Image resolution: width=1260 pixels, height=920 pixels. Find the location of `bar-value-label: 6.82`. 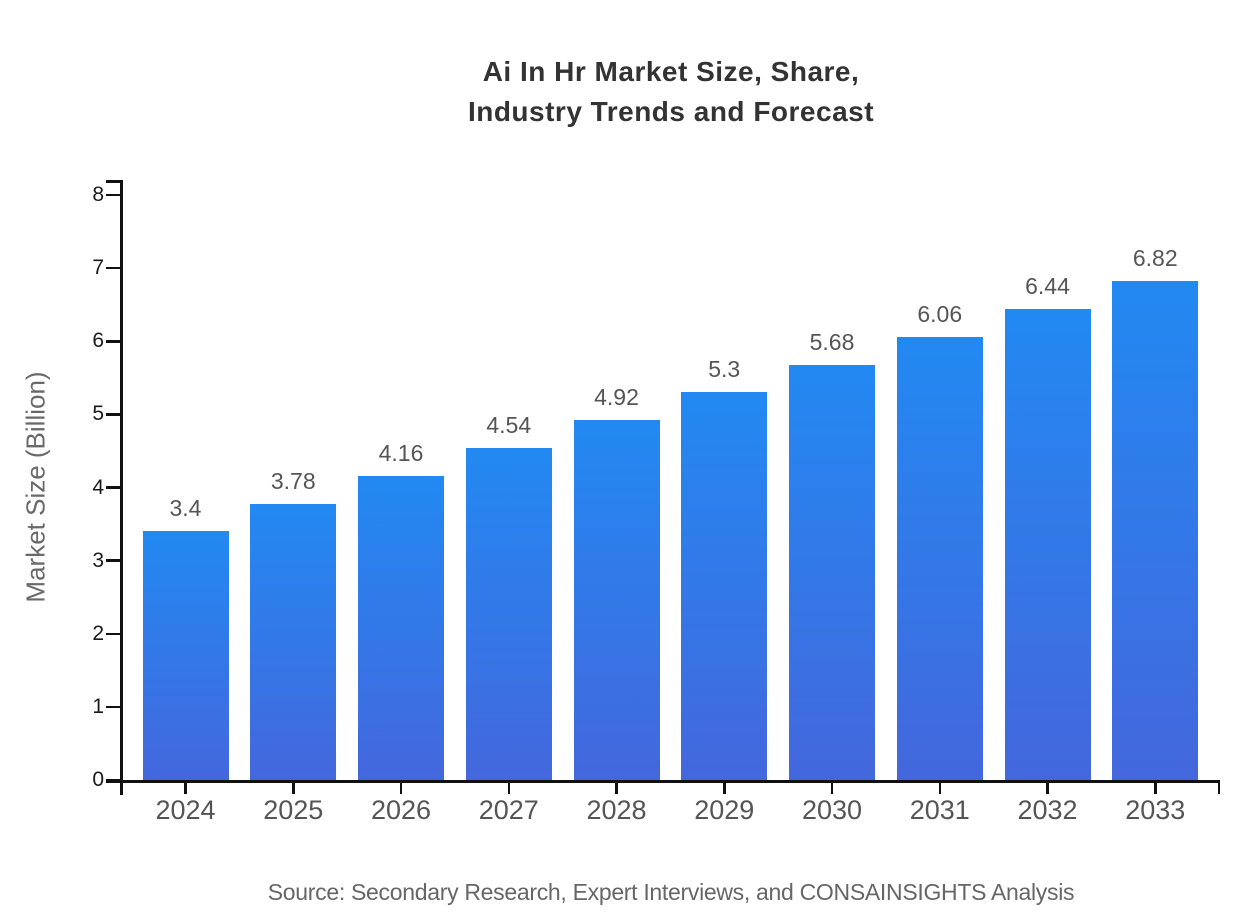

bar-value-label: 6.82 is located at coordinates (1155, 258).